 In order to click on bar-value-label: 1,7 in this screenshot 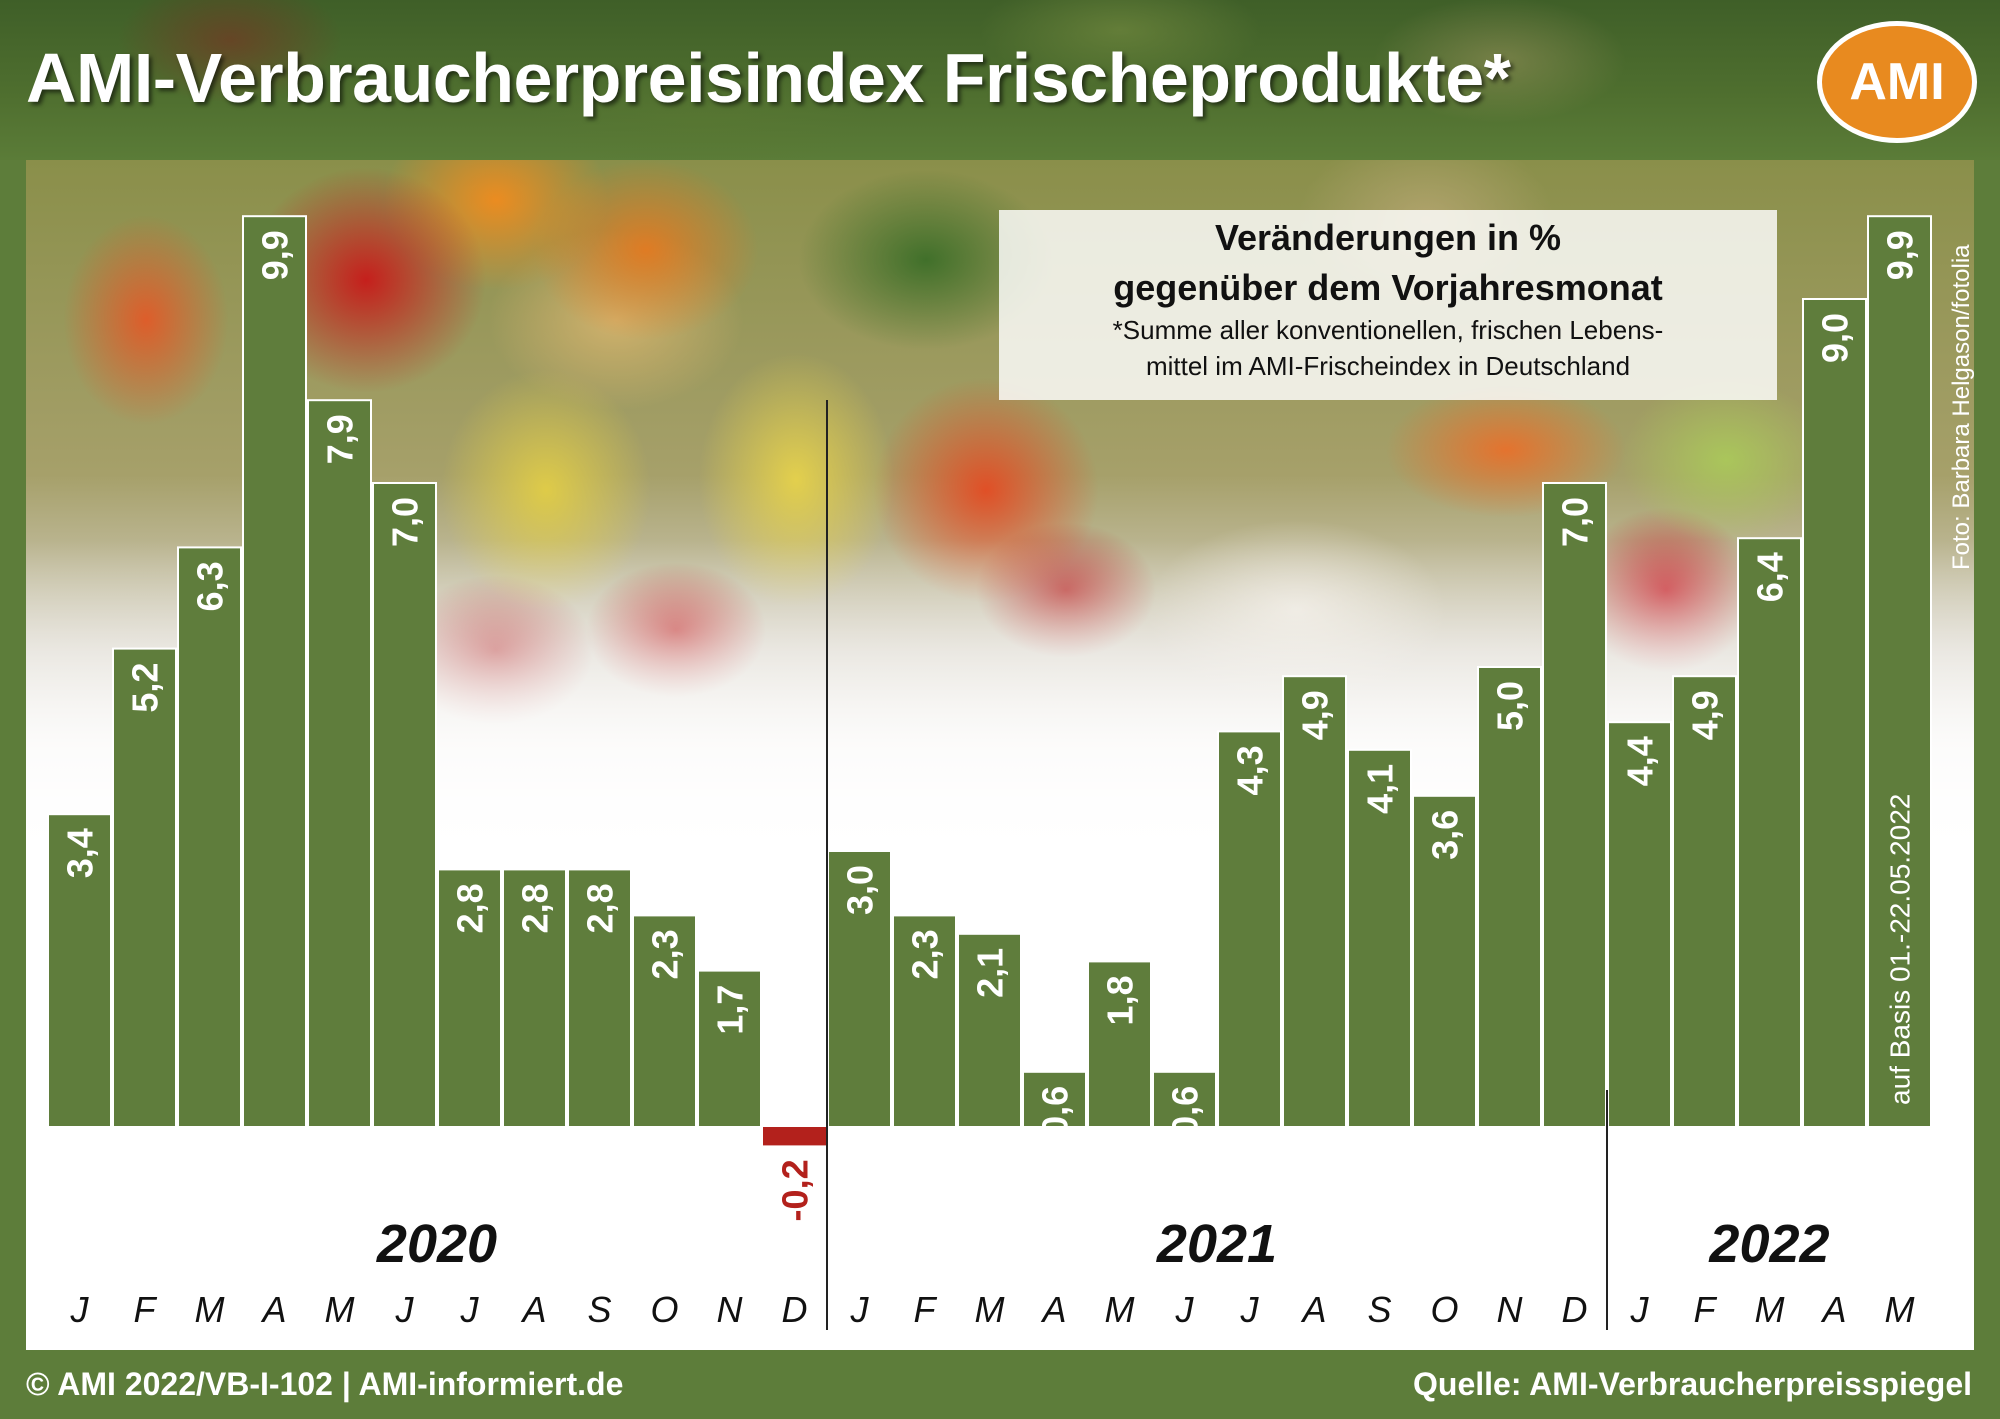, I will do `click(730, 1010)`.